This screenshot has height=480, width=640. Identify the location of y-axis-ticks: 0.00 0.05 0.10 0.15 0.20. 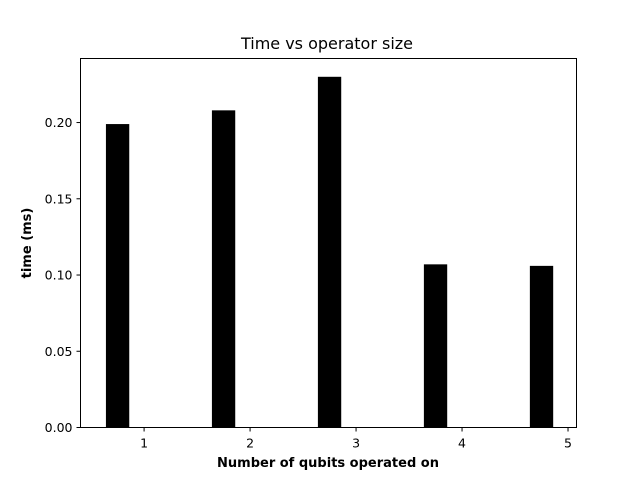
(63, 275).